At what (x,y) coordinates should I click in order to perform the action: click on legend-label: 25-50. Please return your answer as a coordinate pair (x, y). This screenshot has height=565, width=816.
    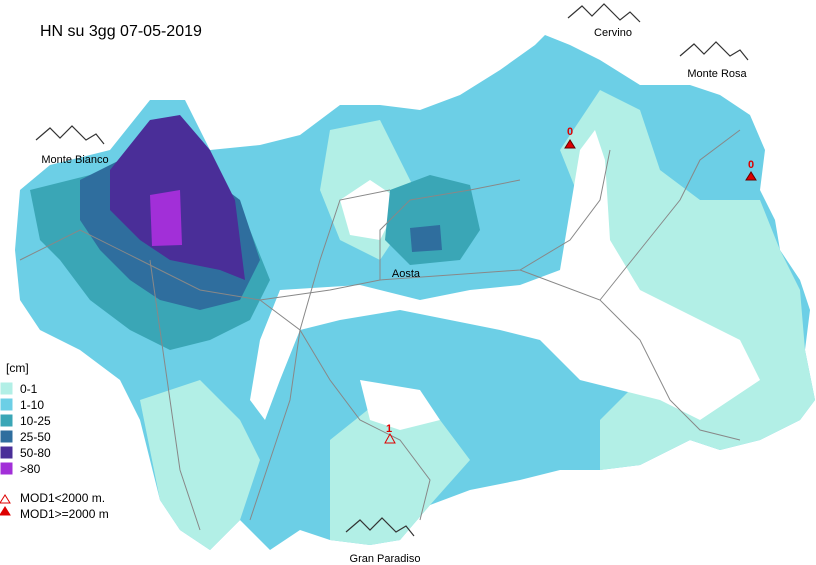
    Looking at the image, I should click on (35, 437).